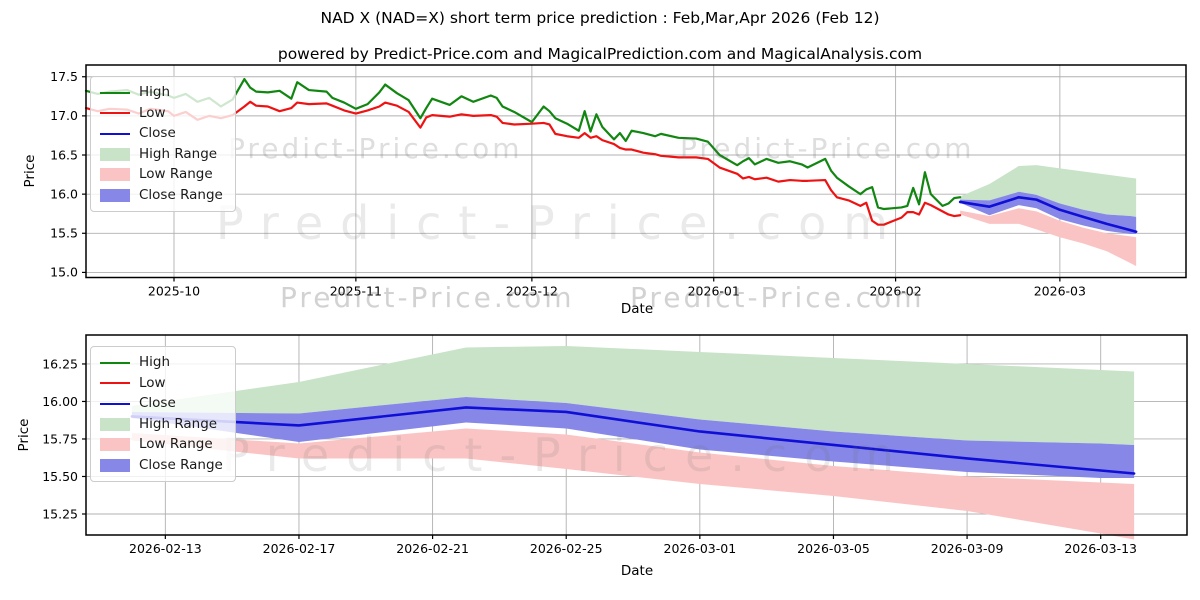 The image size is (1200, 600). Describe the element at coordinates (64, 115) in the screenshot. I see `y-tick-label: 17.0` at that location.